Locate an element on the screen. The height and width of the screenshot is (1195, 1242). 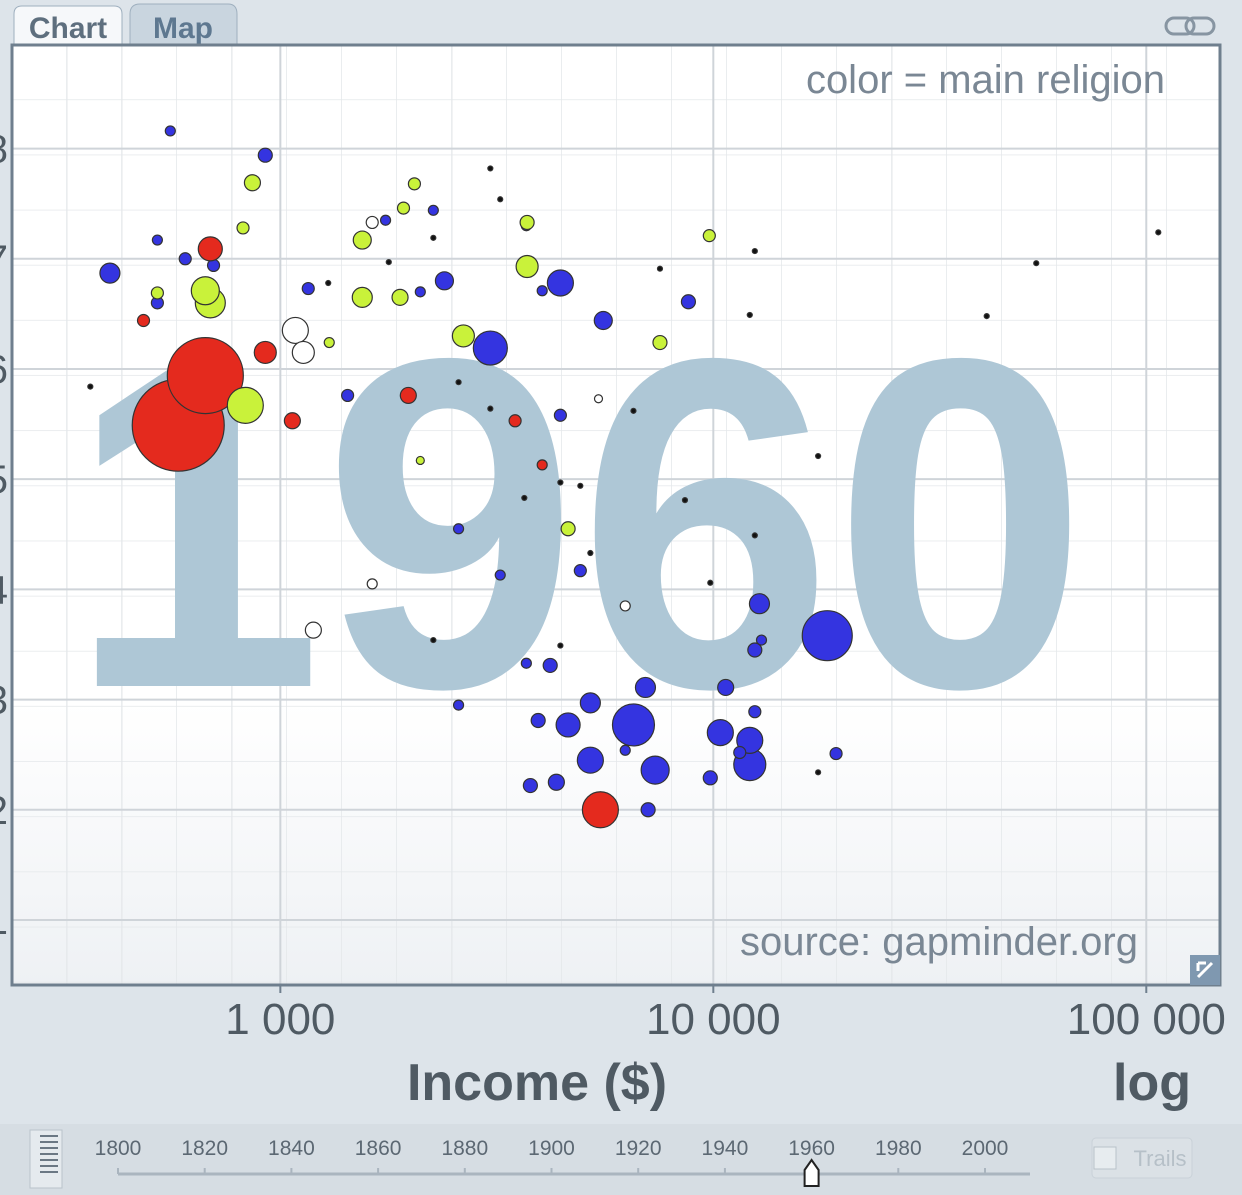
trails-toggle is located at coordinates (1142, 1158).